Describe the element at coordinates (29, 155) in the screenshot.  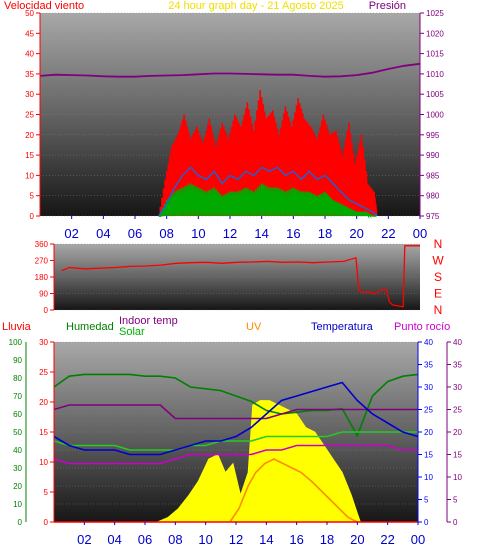
I see `wind-axis-tick-label: 15` at that location.